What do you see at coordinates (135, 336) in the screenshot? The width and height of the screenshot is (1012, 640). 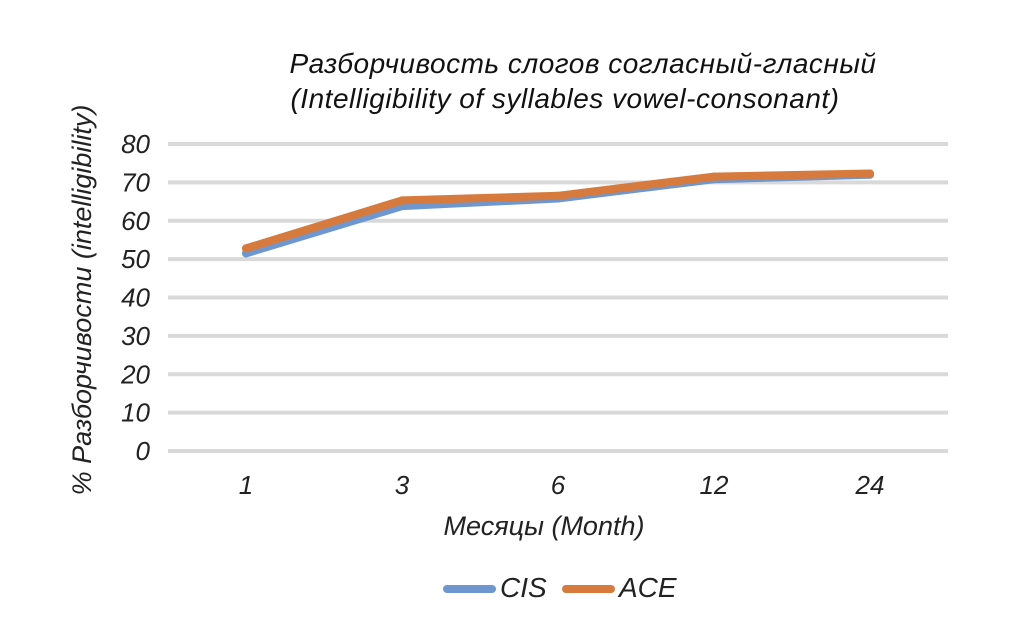 I see `y-tick-label: 30` at bounding box center [135, 336].